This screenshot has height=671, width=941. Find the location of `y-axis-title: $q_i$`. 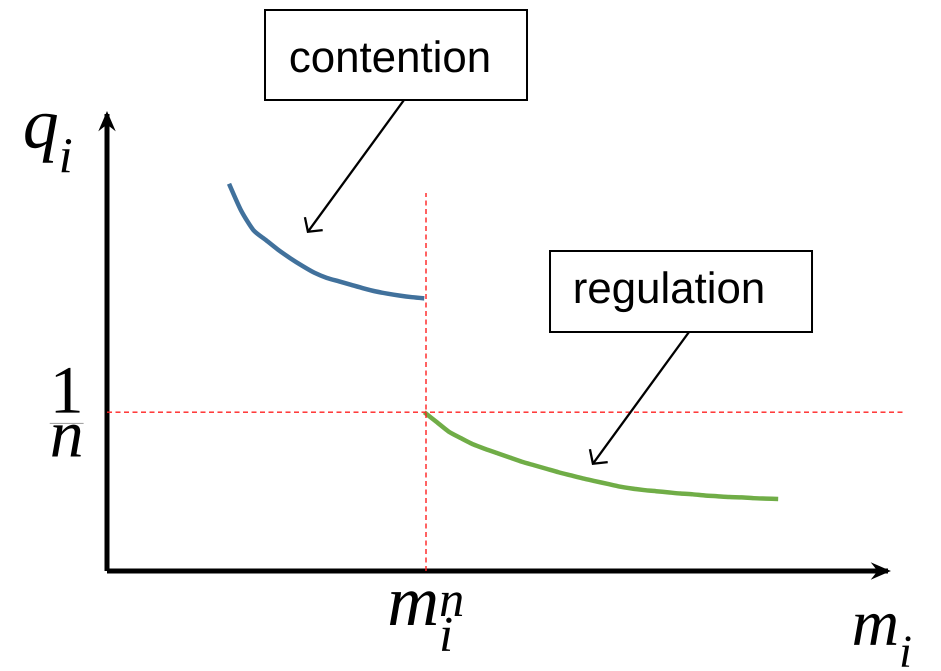

y-axis-title: $q_i$ is located at coordinates (48, 143).